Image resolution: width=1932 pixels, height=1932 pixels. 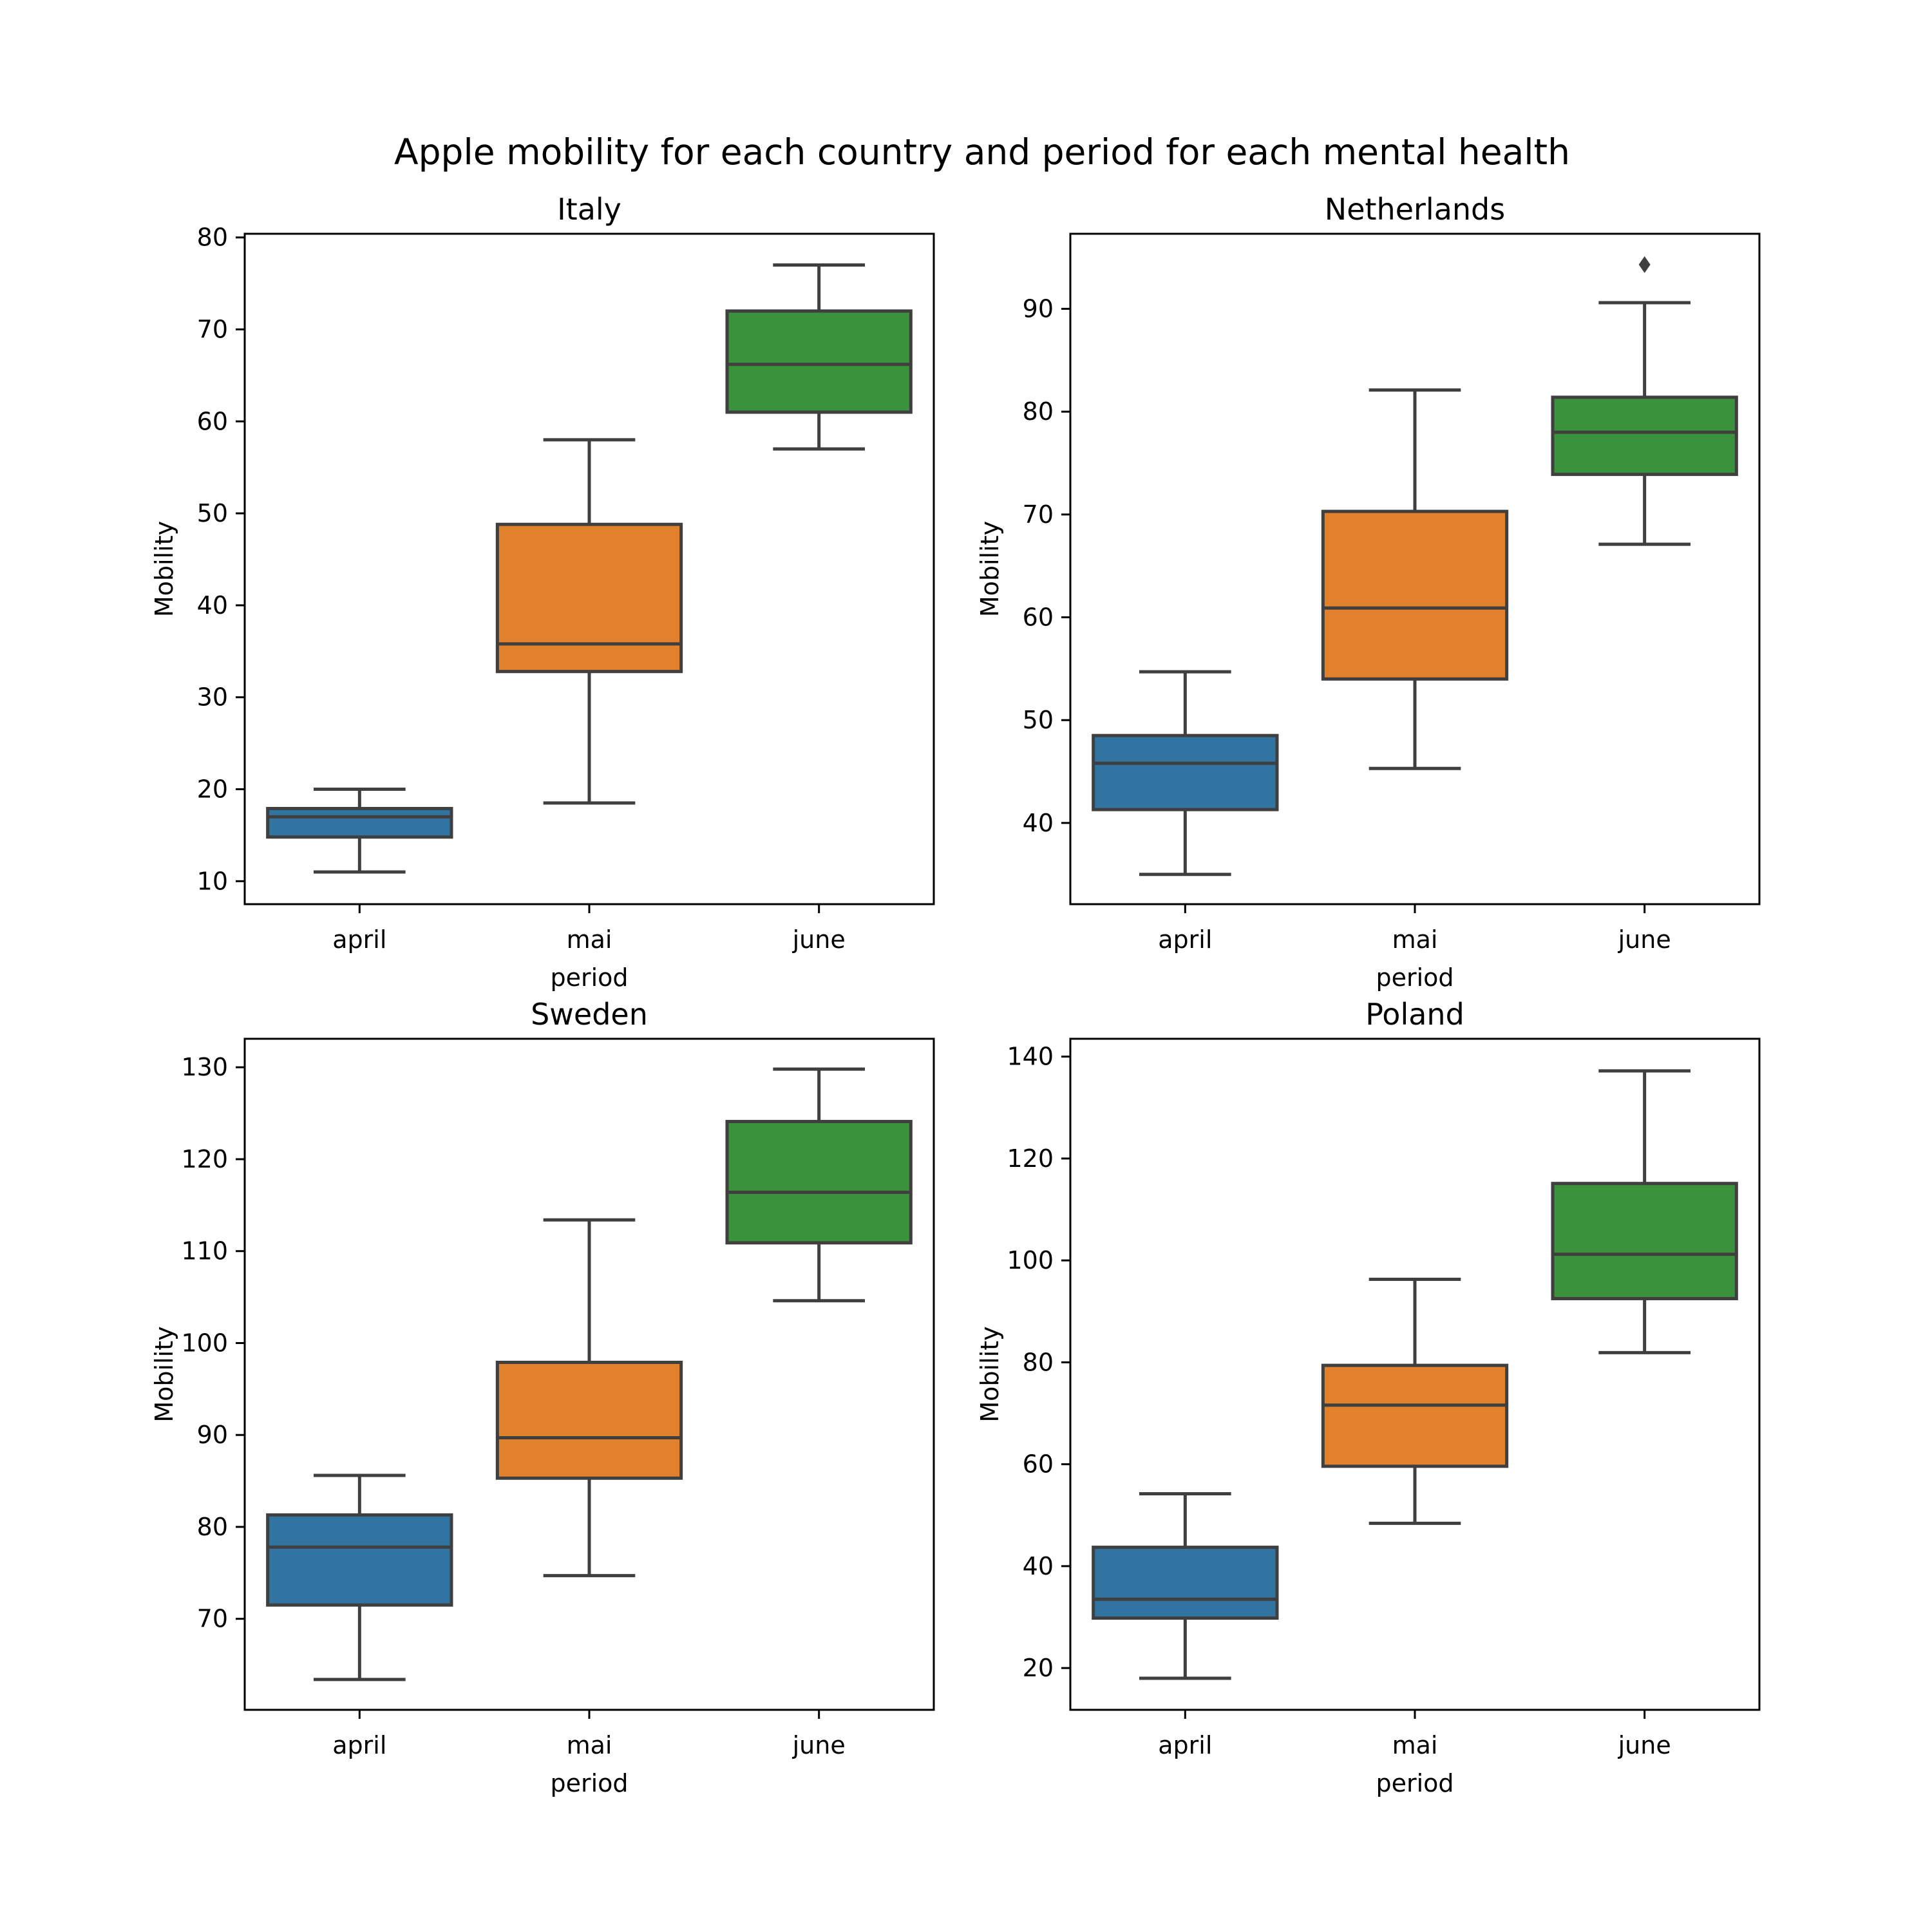 What do you see at coordinates (213, 697) in the screenshot?
I see `y-tick-label: 30` at bounding box center [213, 697].